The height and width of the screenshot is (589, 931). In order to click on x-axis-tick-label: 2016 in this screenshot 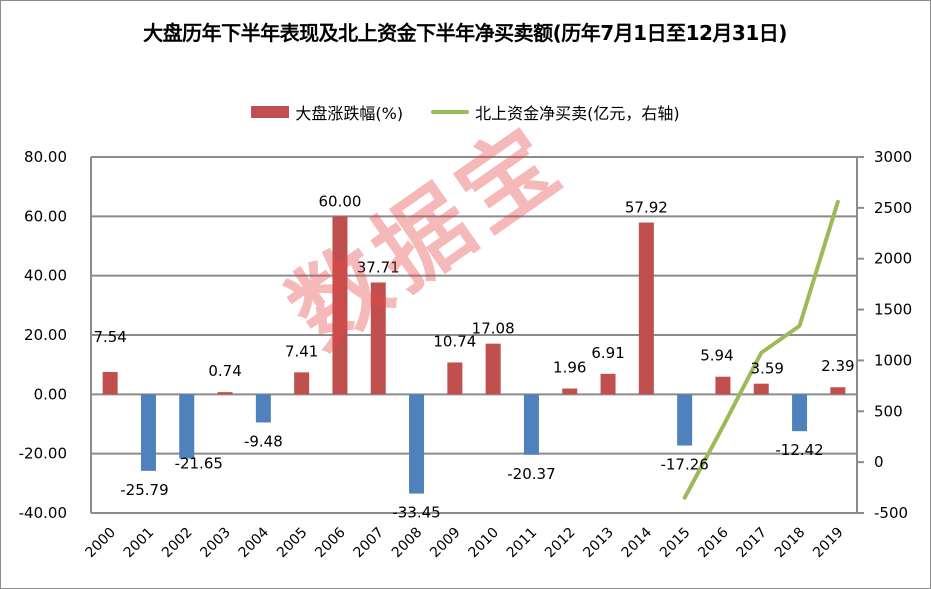, I will do `click(713, 542)`.